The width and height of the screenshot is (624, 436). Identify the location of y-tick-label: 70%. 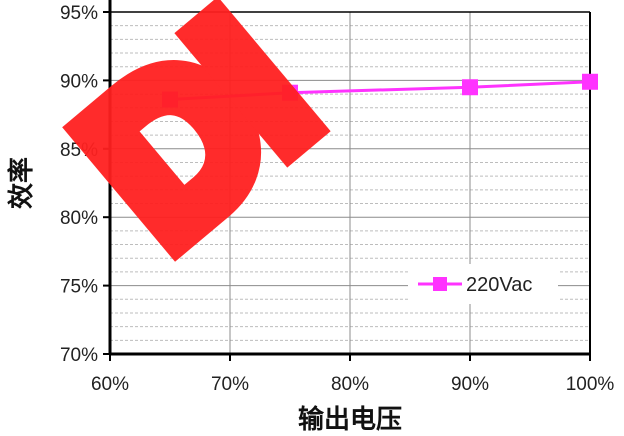
(79, 355).